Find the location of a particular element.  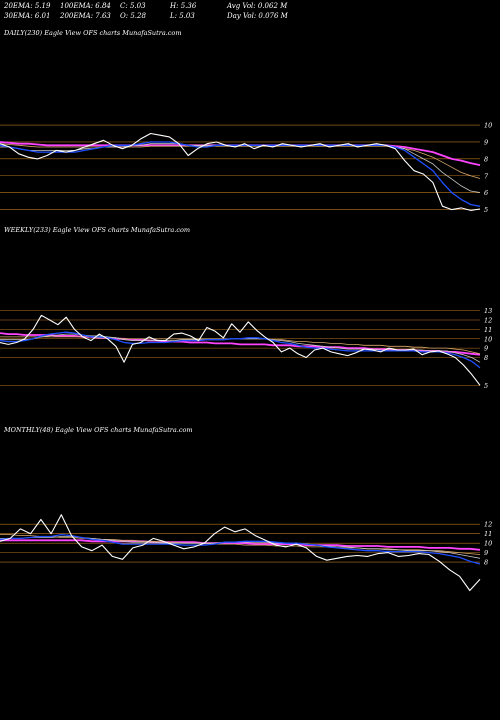

stat-200ema: 200EMA: 7.63 is located at coordinates (85, 16).